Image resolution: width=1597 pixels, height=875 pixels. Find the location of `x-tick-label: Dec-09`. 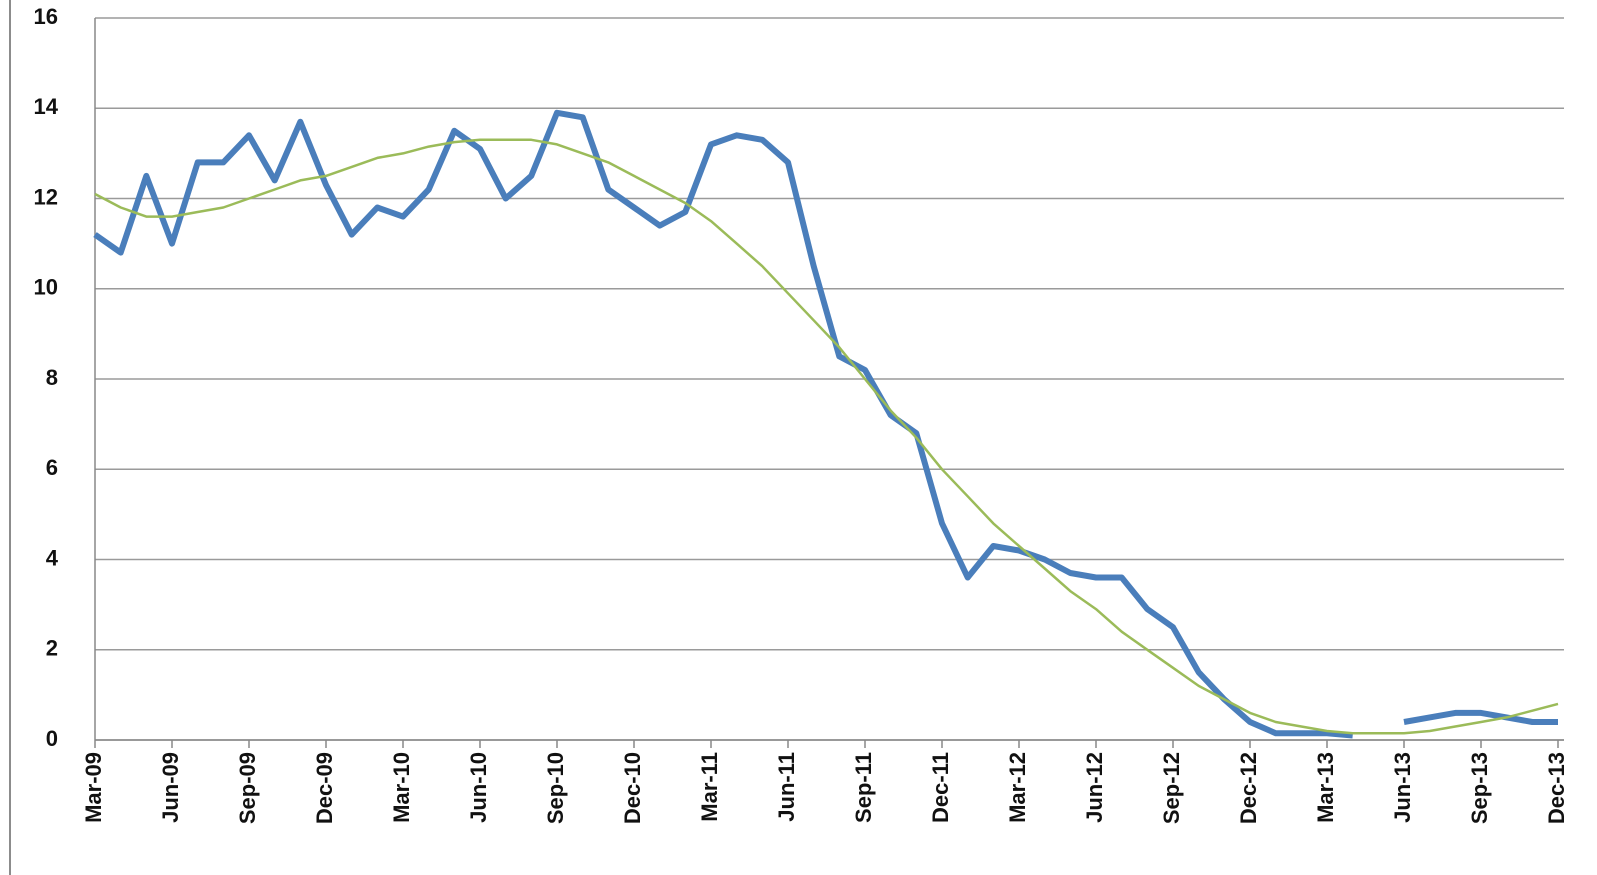

x-tick-label: Dec-09 is located at coordinates (324, 788).